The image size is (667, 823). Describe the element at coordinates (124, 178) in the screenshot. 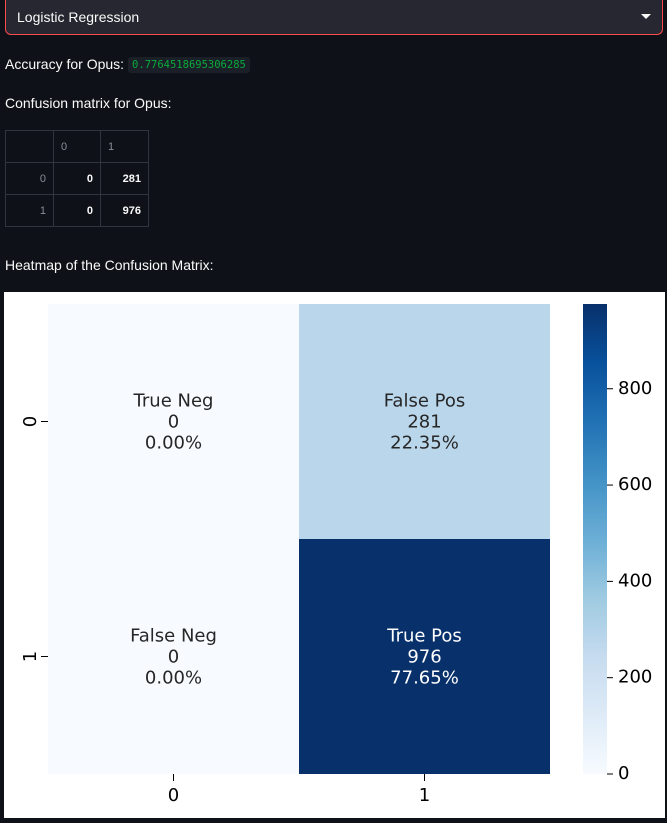

I see `table-cell: 281` at that location.